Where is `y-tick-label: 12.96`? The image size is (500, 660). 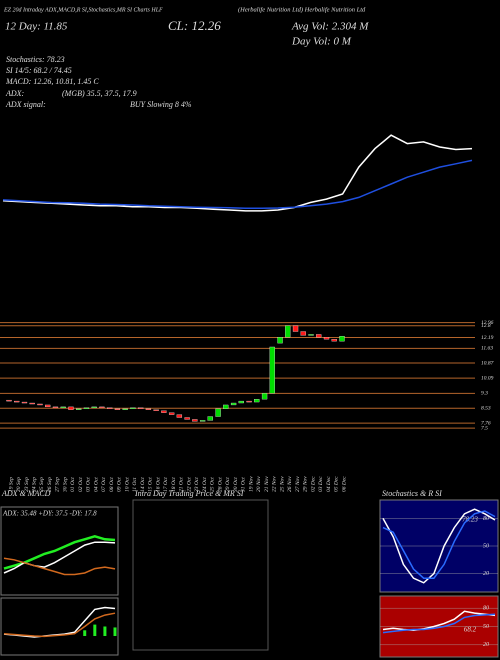
y-tick-label: 12.96 is located at coordinates (487, 323).